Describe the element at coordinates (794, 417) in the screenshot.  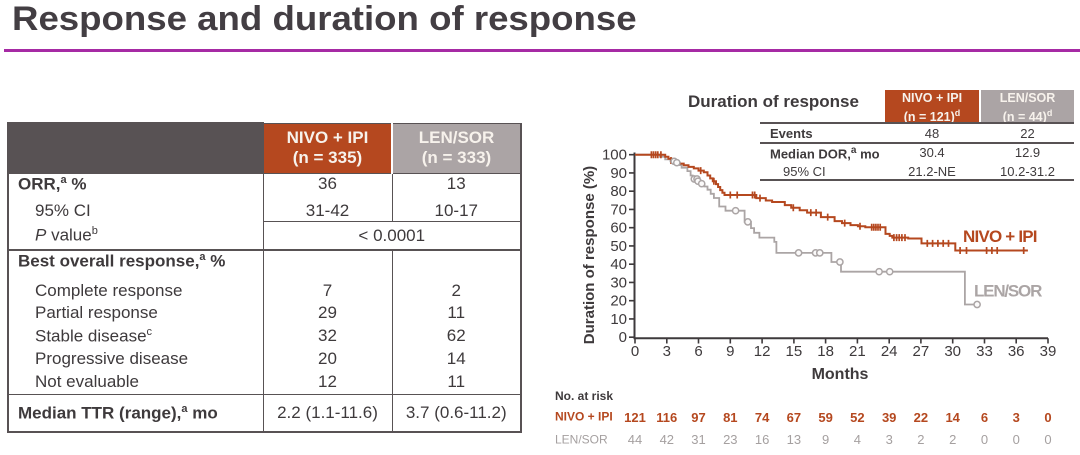
I see `svg-text: 67` at that location.